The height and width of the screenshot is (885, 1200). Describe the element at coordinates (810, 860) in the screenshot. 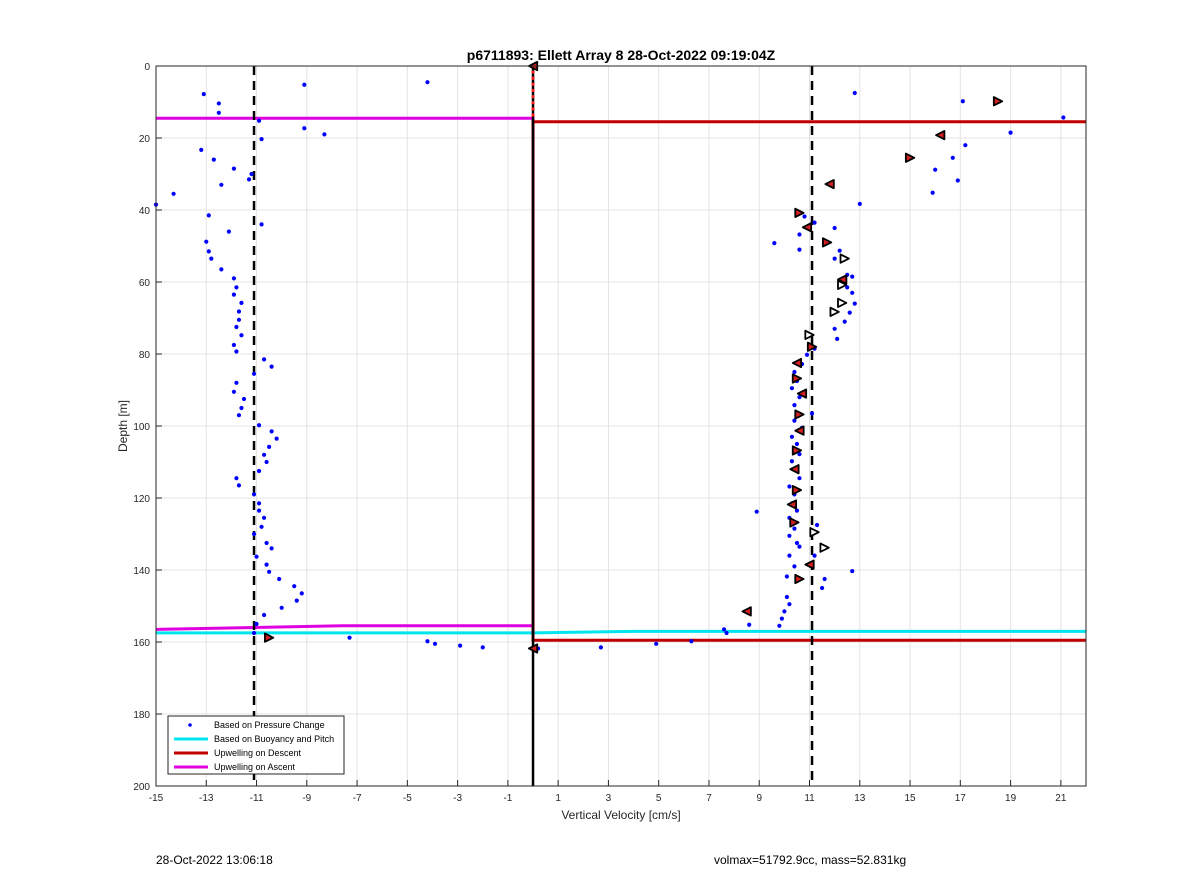

I see `footer-volmax-mass: volmax=51792.9cc, mass=52.831kg` at that location.